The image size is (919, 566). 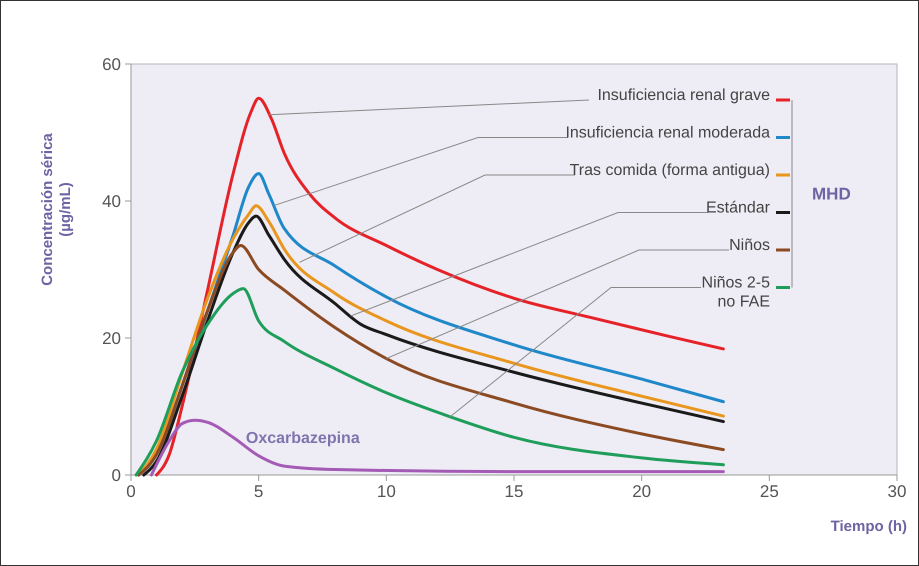 I want to click on annotation: MHD, so click(x=831, y=194).